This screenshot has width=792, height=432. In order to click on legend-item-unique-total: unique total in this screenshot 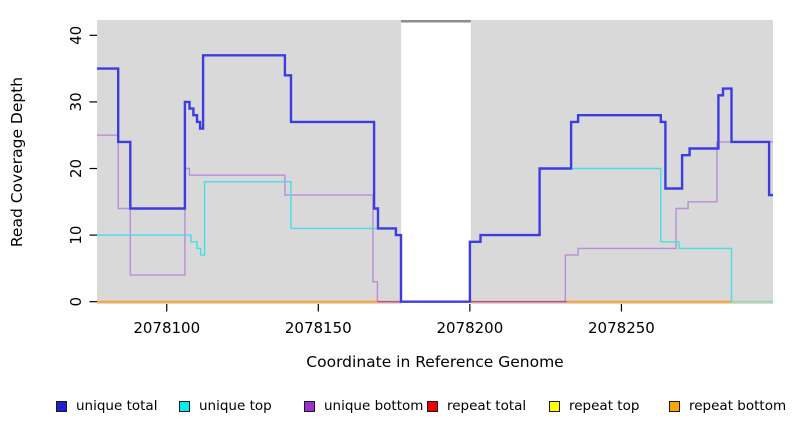, I will do `click(106, 406)`.